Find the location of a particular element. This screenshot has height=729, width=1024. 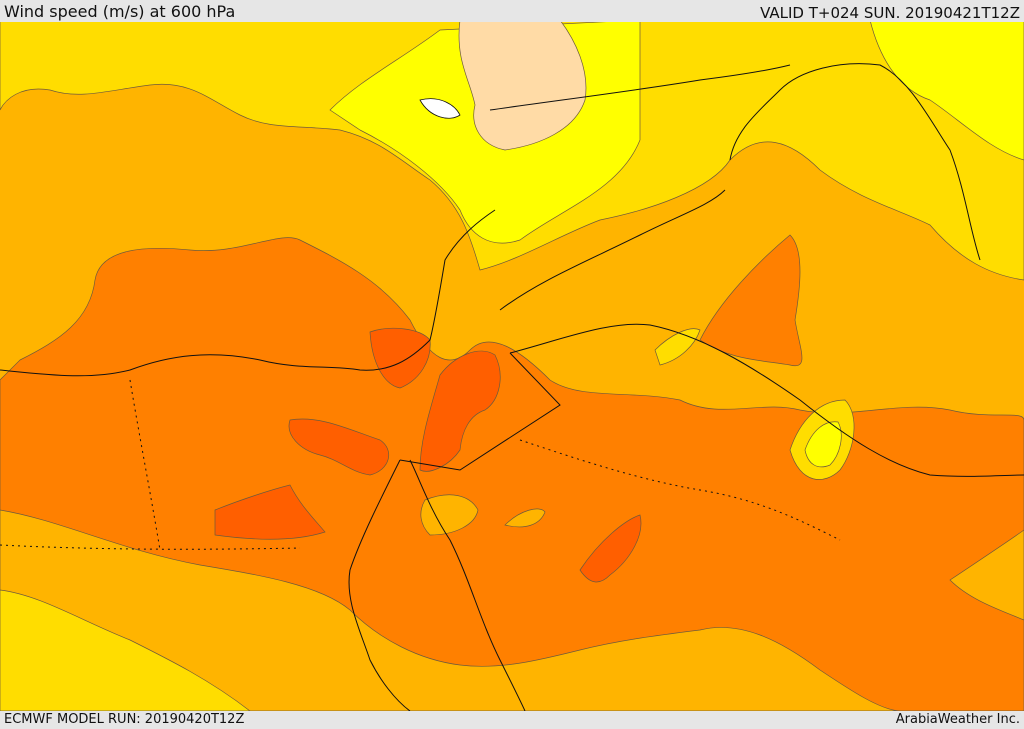

credit: ArabiaWeather Inc. is located at coordinates (957, 719).